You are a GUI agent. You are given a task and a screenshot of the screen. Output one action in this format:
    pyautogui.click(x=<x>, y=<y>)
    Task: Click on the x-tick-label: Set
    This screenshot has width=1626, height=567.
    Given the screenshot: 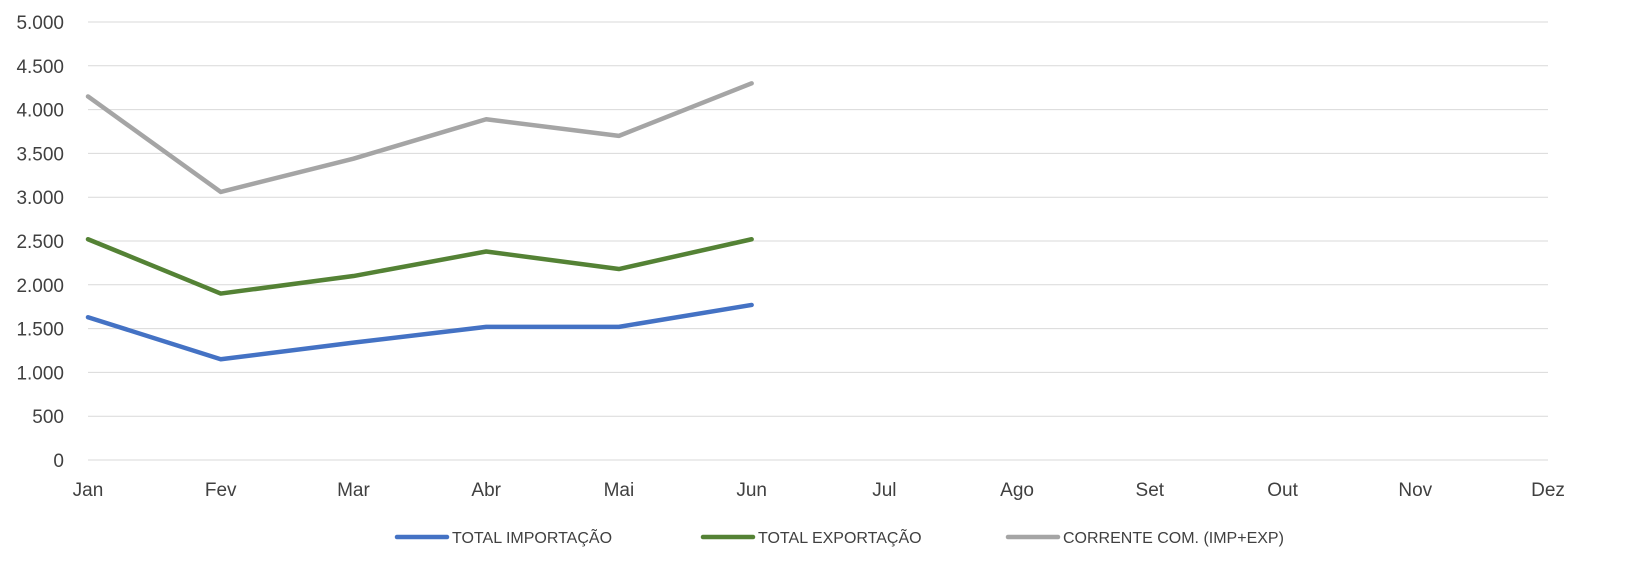 What is the action you would take?
    pyautogui.click(x=1150, y=490)
    